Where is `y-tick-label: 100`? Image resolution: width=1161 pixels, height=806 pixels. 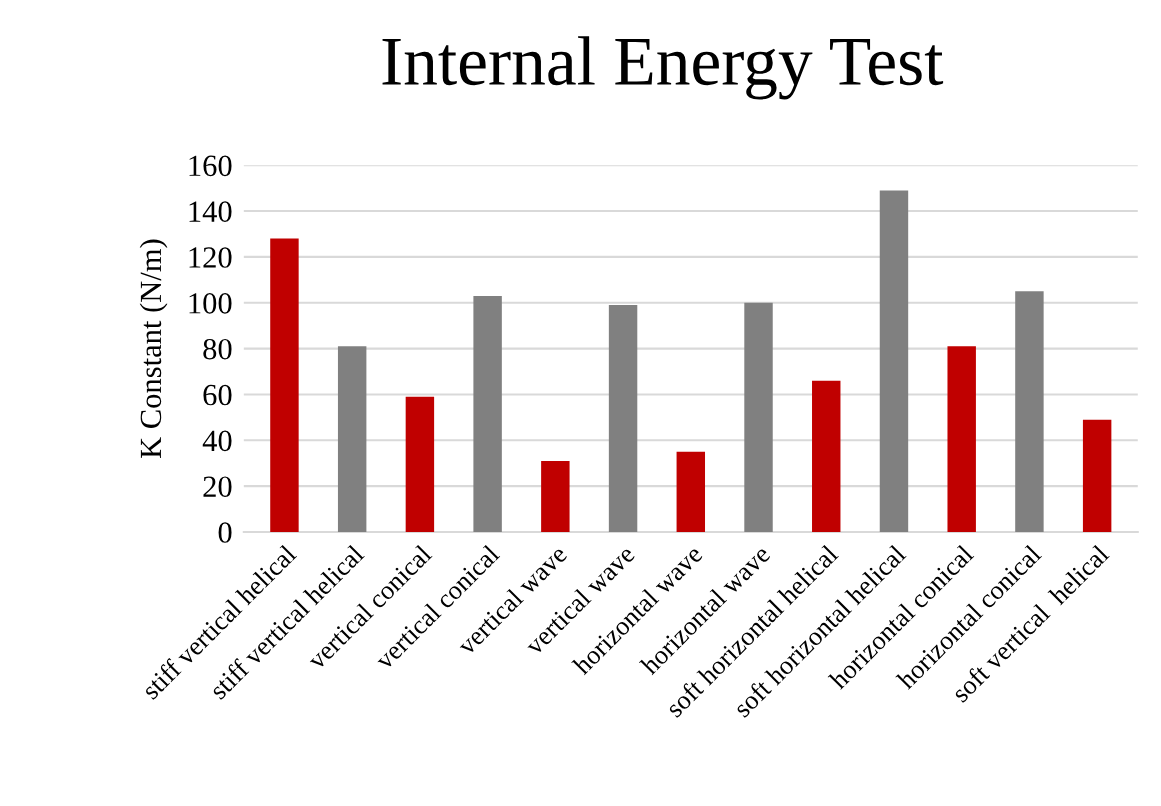
y-tick-label: 100 is located at coordinates (210, 303).